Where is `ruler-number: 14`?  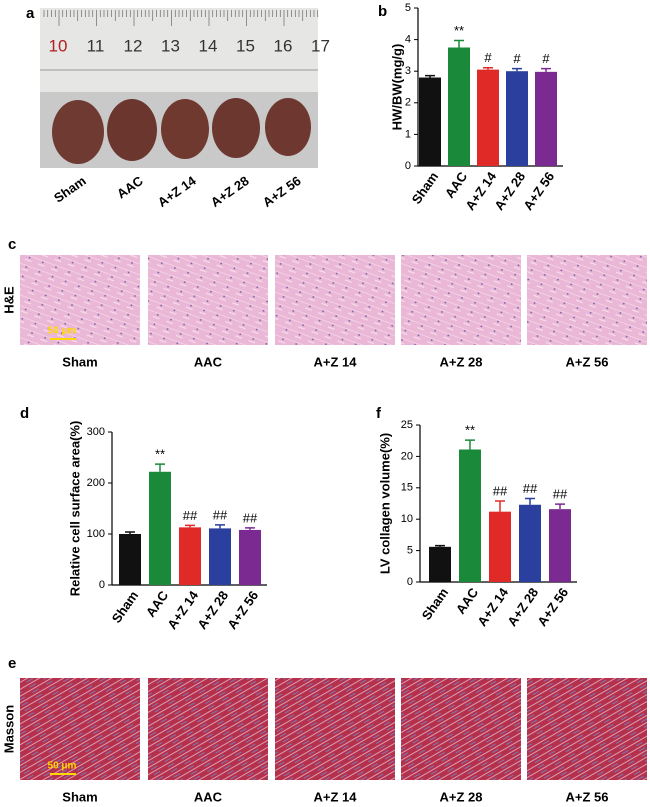
ruler-number: 14 is located at coordinates (208, 45).